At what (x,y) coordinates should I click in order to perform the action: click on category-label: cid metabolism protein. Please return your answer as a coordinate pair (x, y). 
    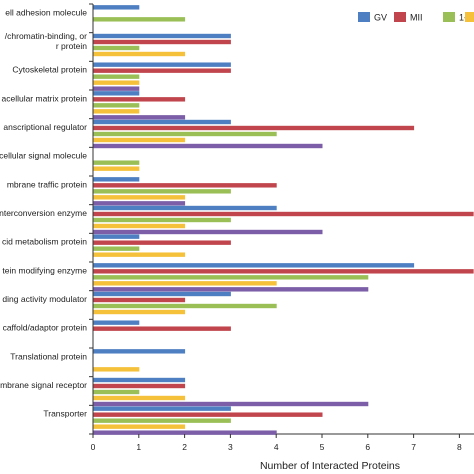
    Looking at the image, I should click on (44, 242).